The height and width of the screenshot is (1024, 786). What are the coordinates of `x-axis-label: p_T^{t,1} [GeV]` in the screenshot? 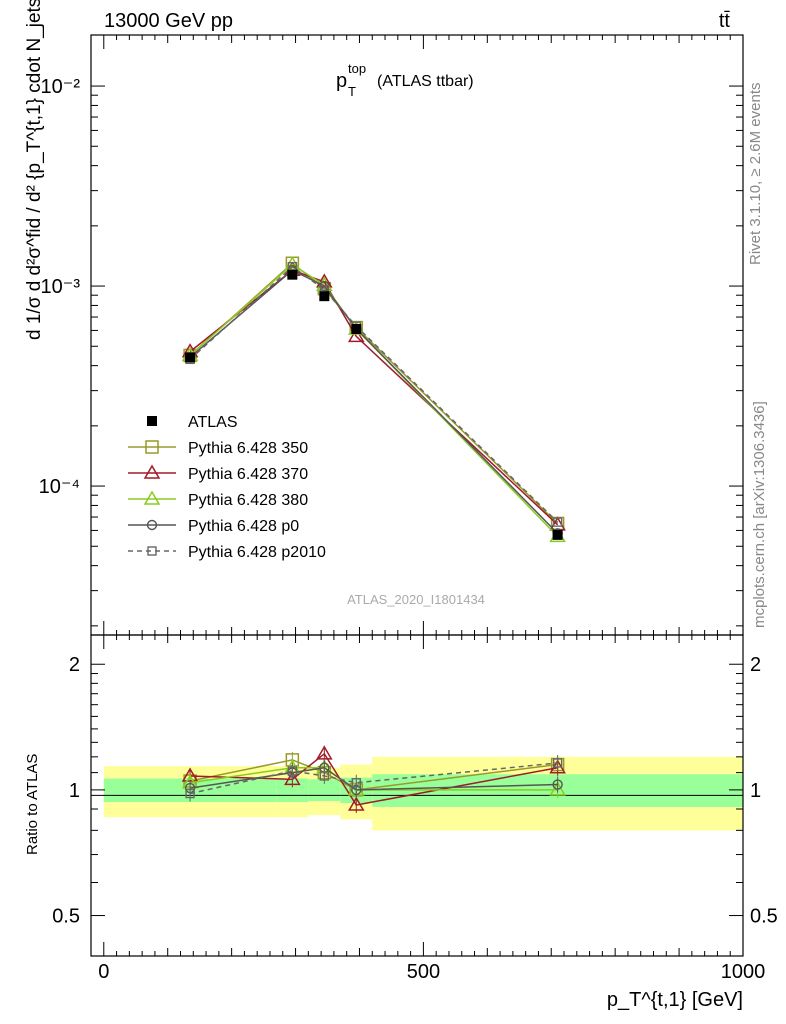 It's located at (675, 1000).